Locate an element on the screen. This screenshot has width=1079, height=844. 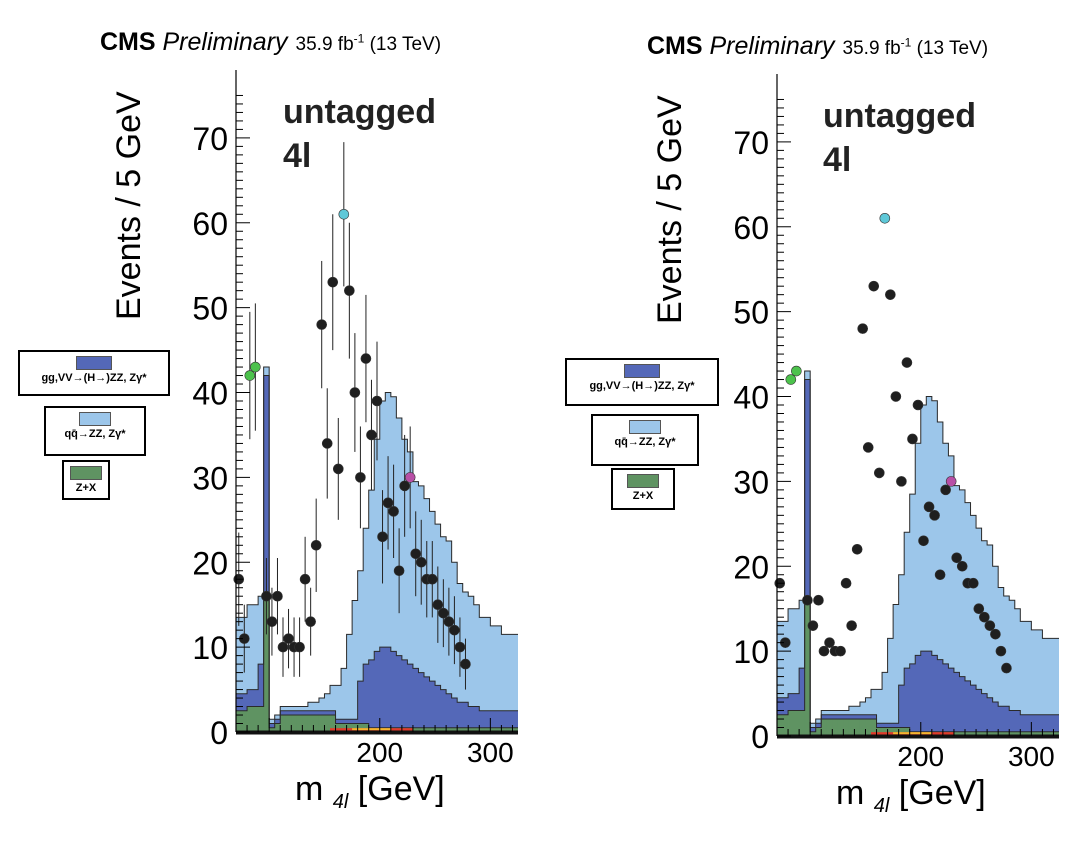
y-tick-label: 30 is located at coordinates (751, 482).